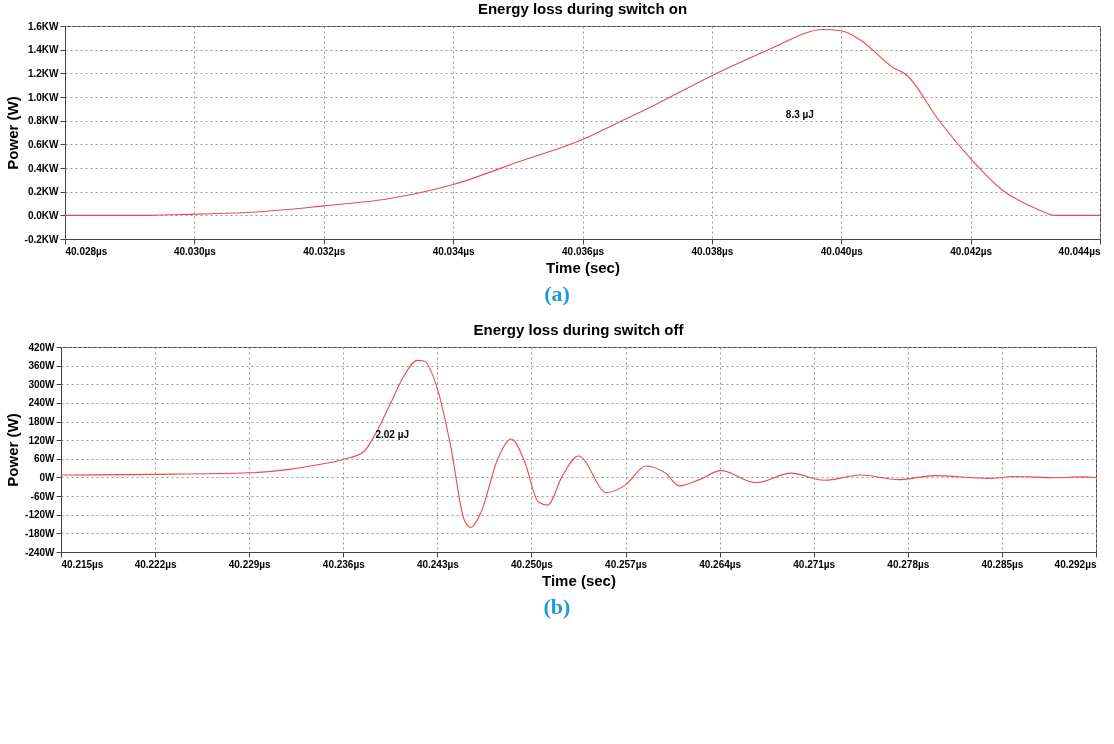 Image resolution: width=1114 pixels, height=744 pixels. What do you see at coordinates (43, 192) in the screenshot?
I see `y-tick-label: 0.2KW` at bounding box center [43, 192].